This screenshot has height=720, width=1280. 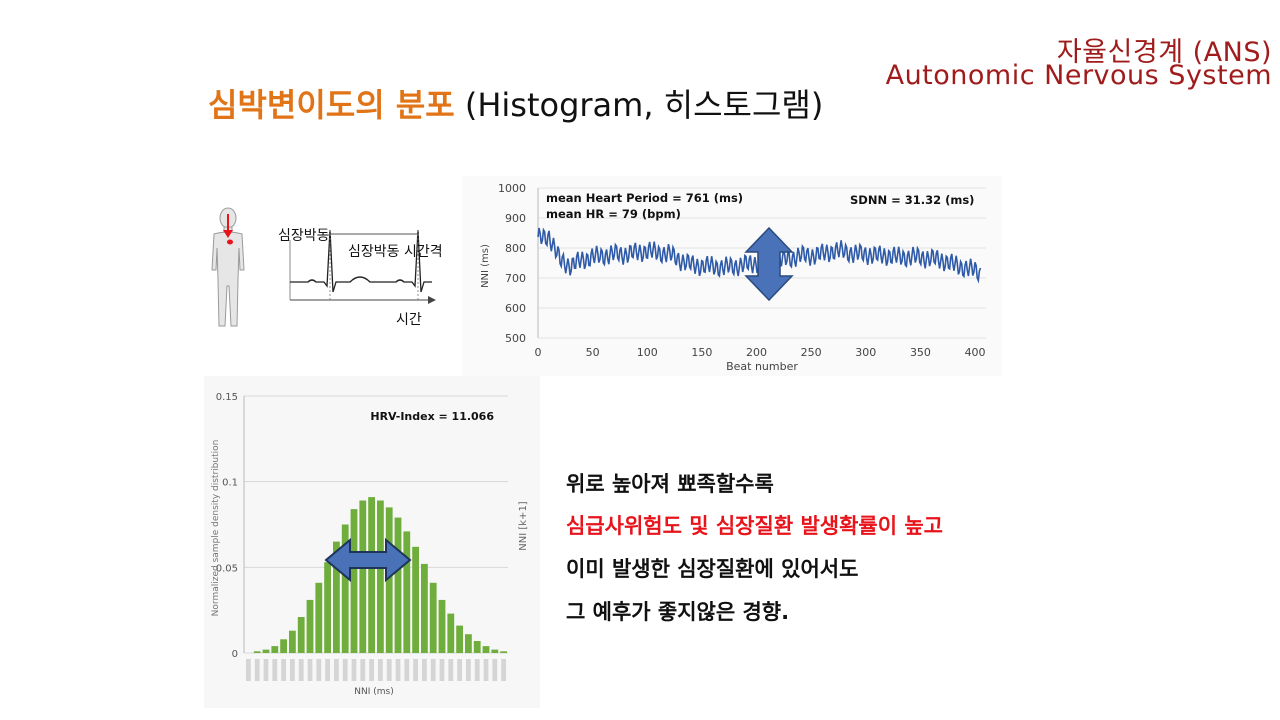 What do you see at coordinates (670, 484) in the screenshot?
I see `explanation-line-1: 위로 높아져 뾰족할수록` at bounding box center [670, 484].